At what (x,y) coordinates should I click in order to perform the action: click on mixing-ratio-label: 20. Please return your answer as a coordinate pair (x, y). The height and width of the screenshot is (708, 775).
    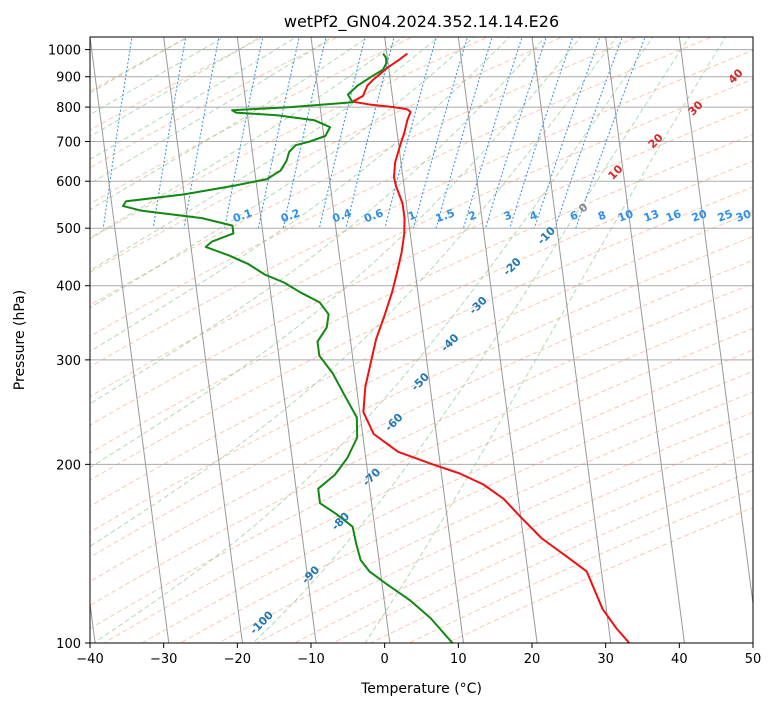
    Looking at the image, I should click on (699, 216).